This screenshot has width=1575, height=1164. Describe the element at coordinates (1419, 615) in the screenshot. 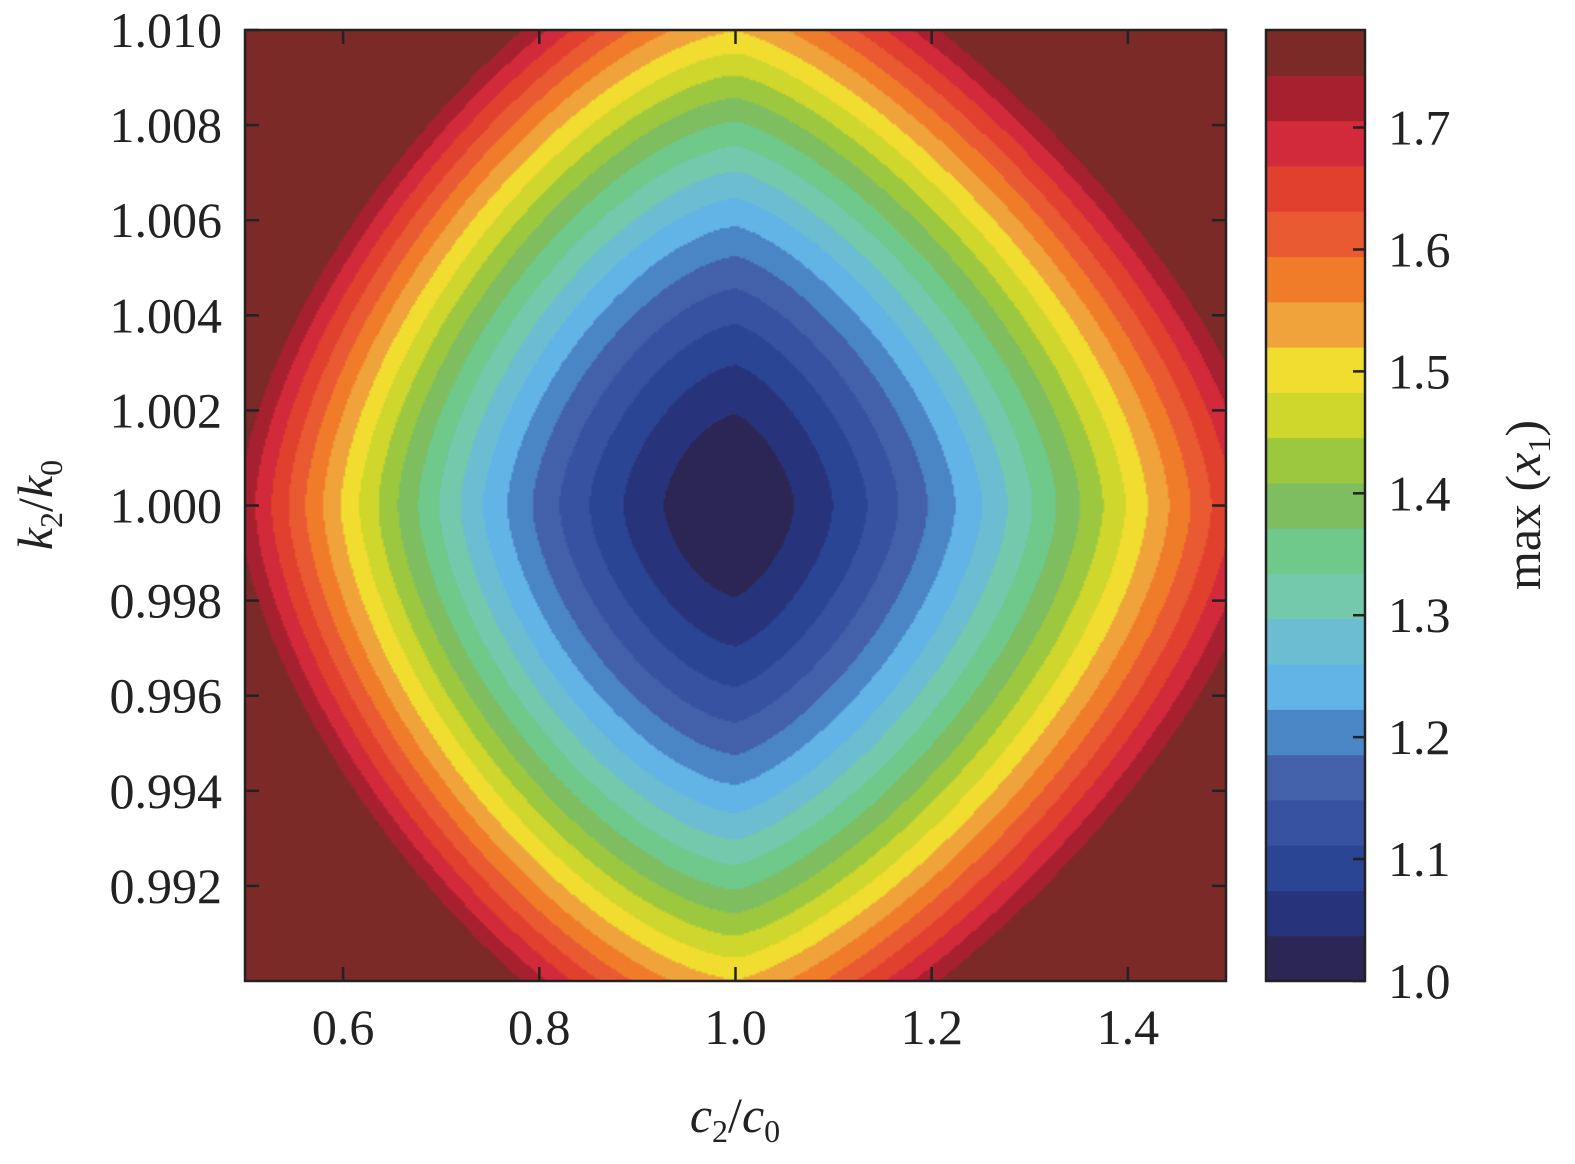

I see `colorbar-tick-label: 1.3` at that location.